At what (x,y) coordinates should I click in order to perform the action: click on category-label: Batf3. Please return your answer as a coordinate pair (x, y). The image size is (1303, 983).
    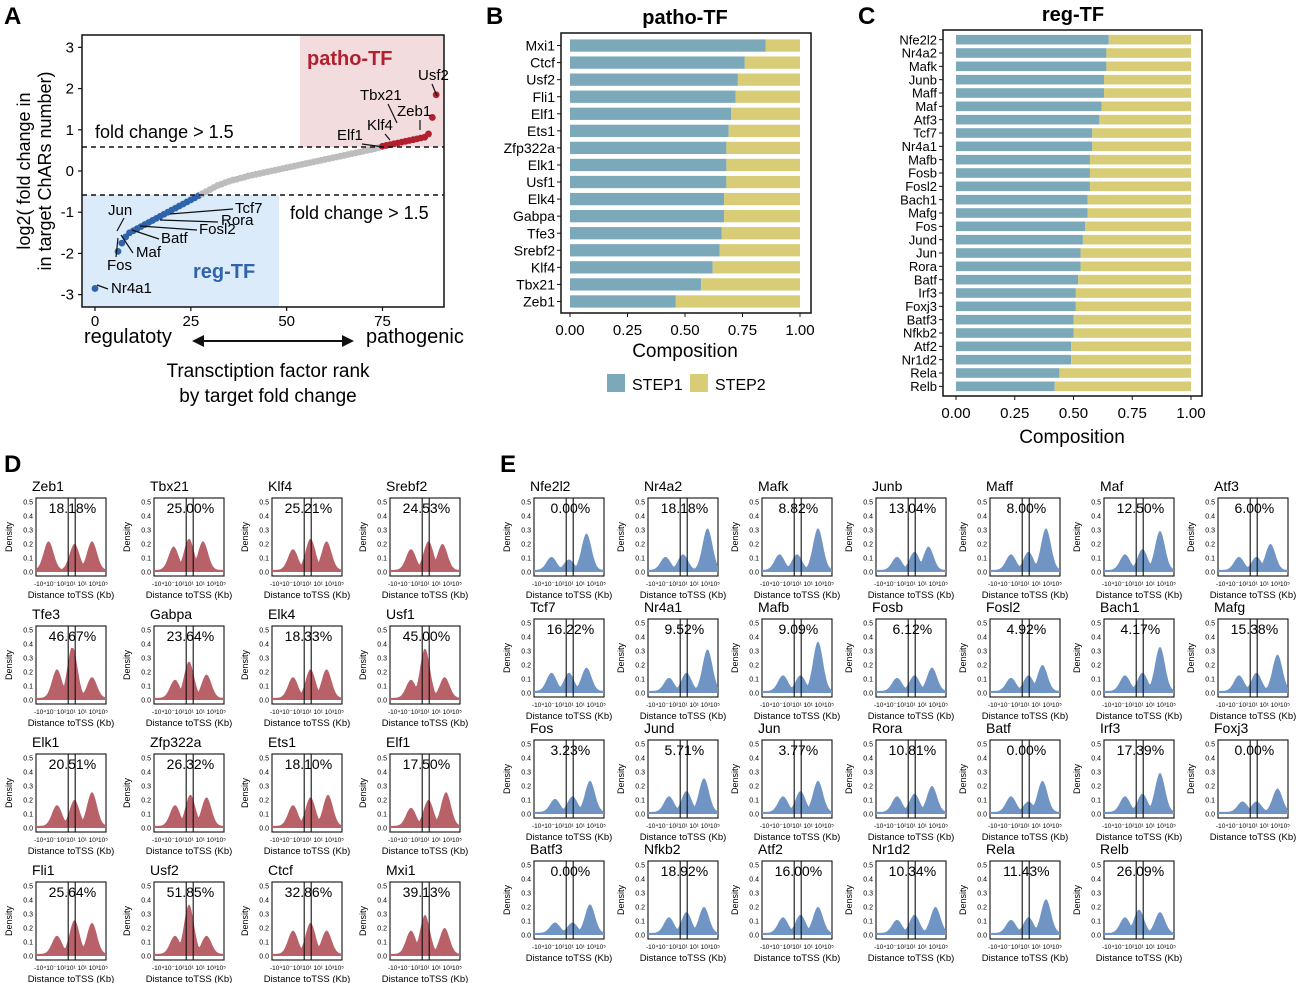
    Looking at the image, I should click on (922, 319).